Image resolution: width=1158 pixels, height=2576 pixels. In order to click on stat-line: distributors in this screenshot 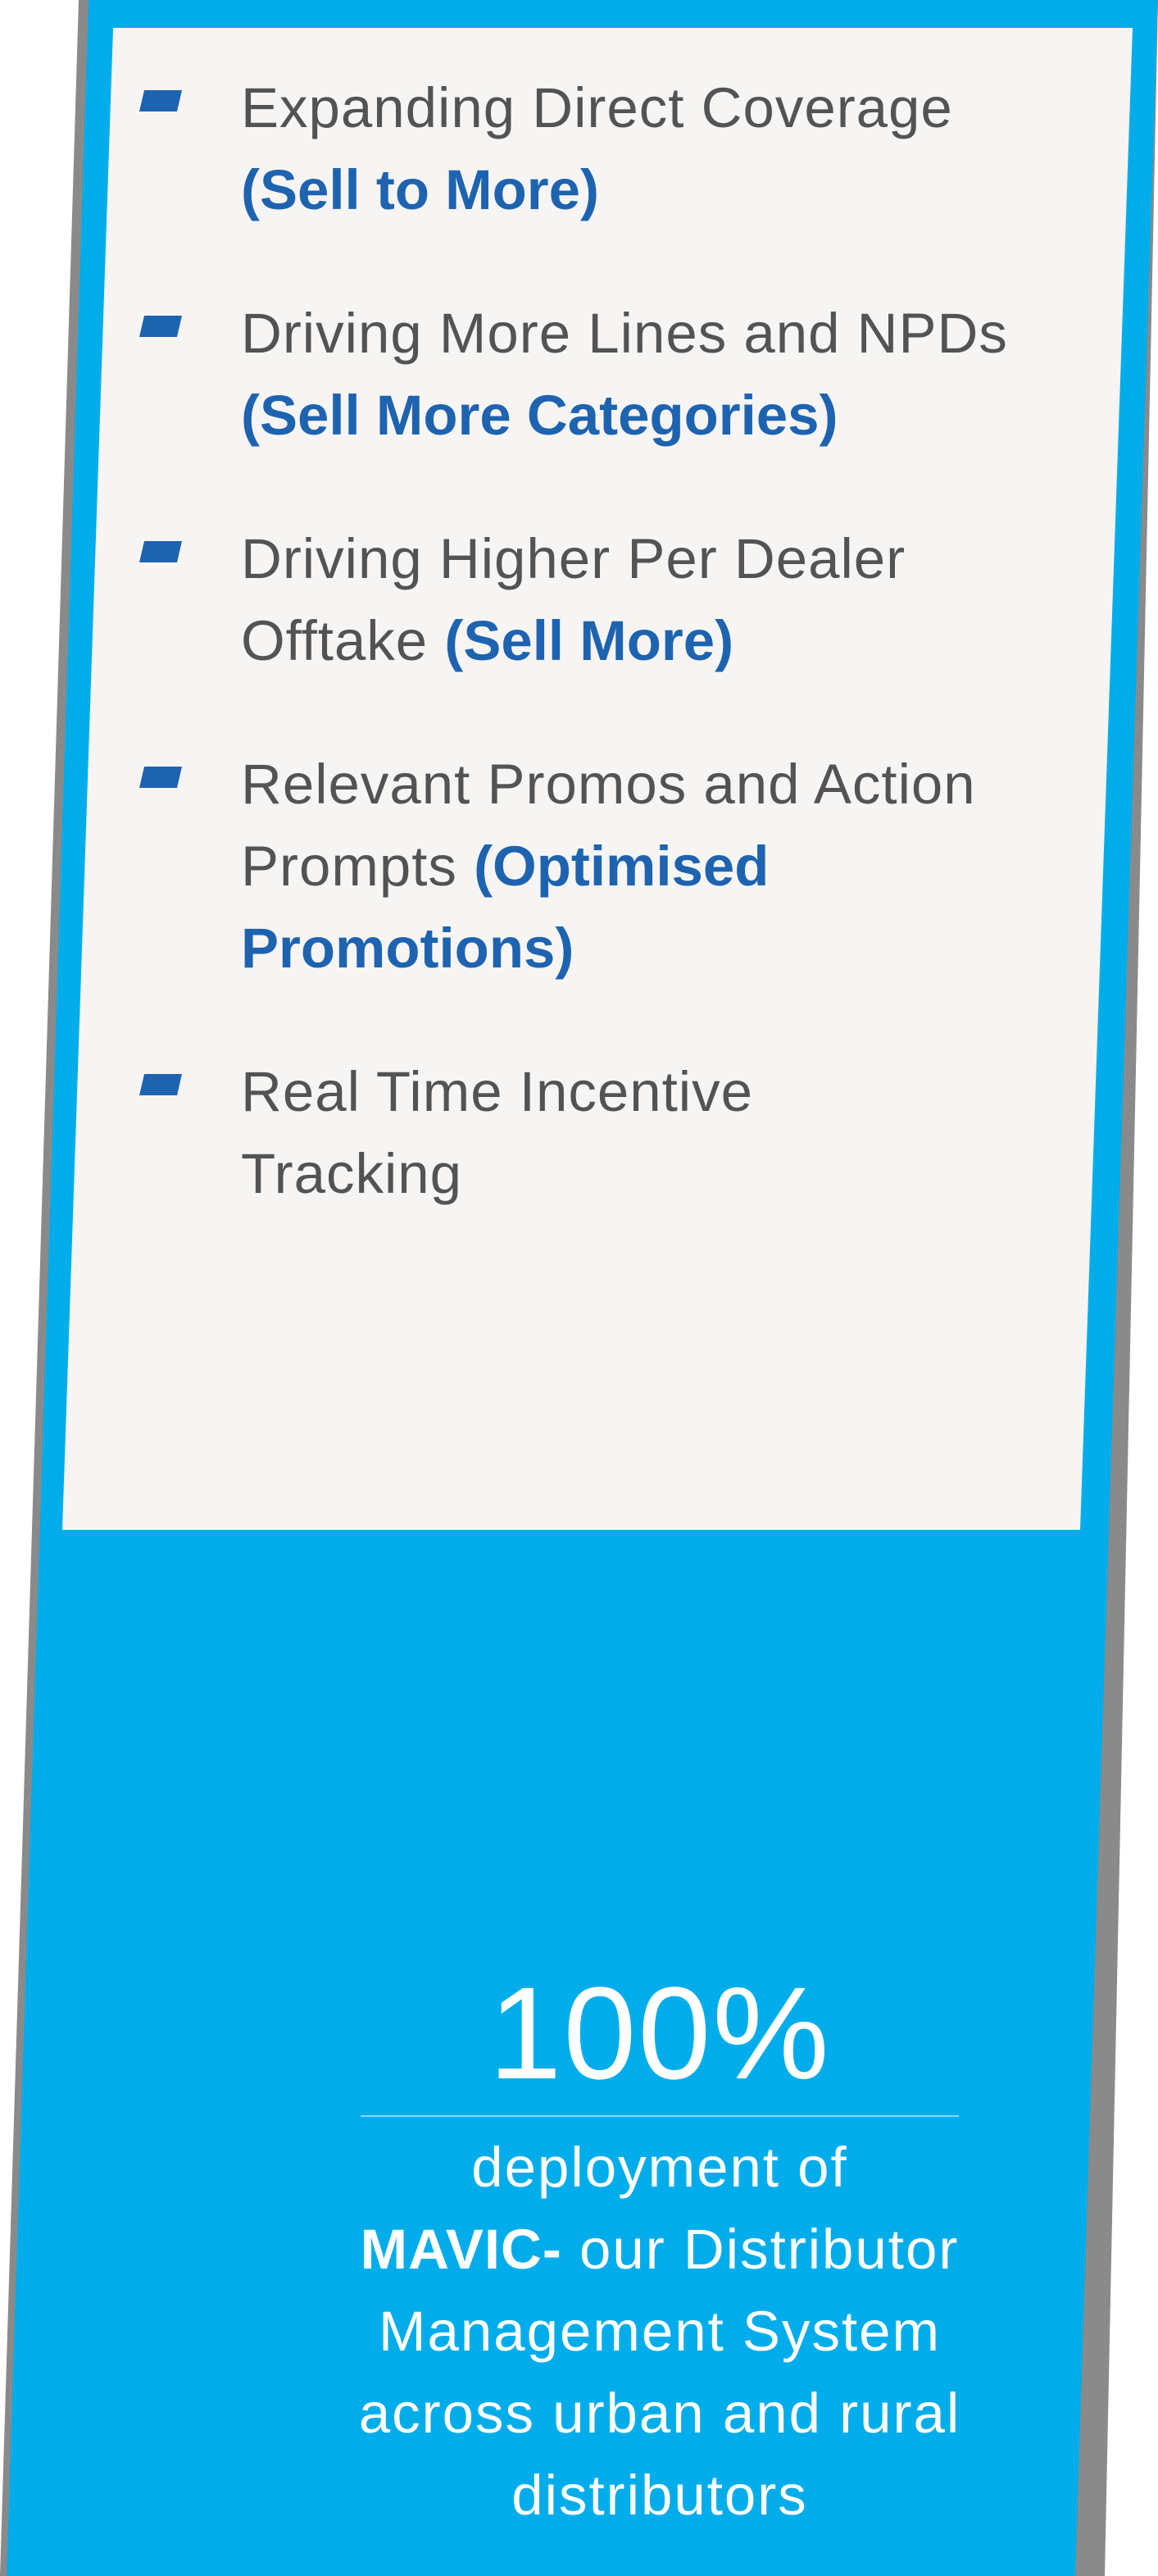, I will do `click(659, 2495)`.